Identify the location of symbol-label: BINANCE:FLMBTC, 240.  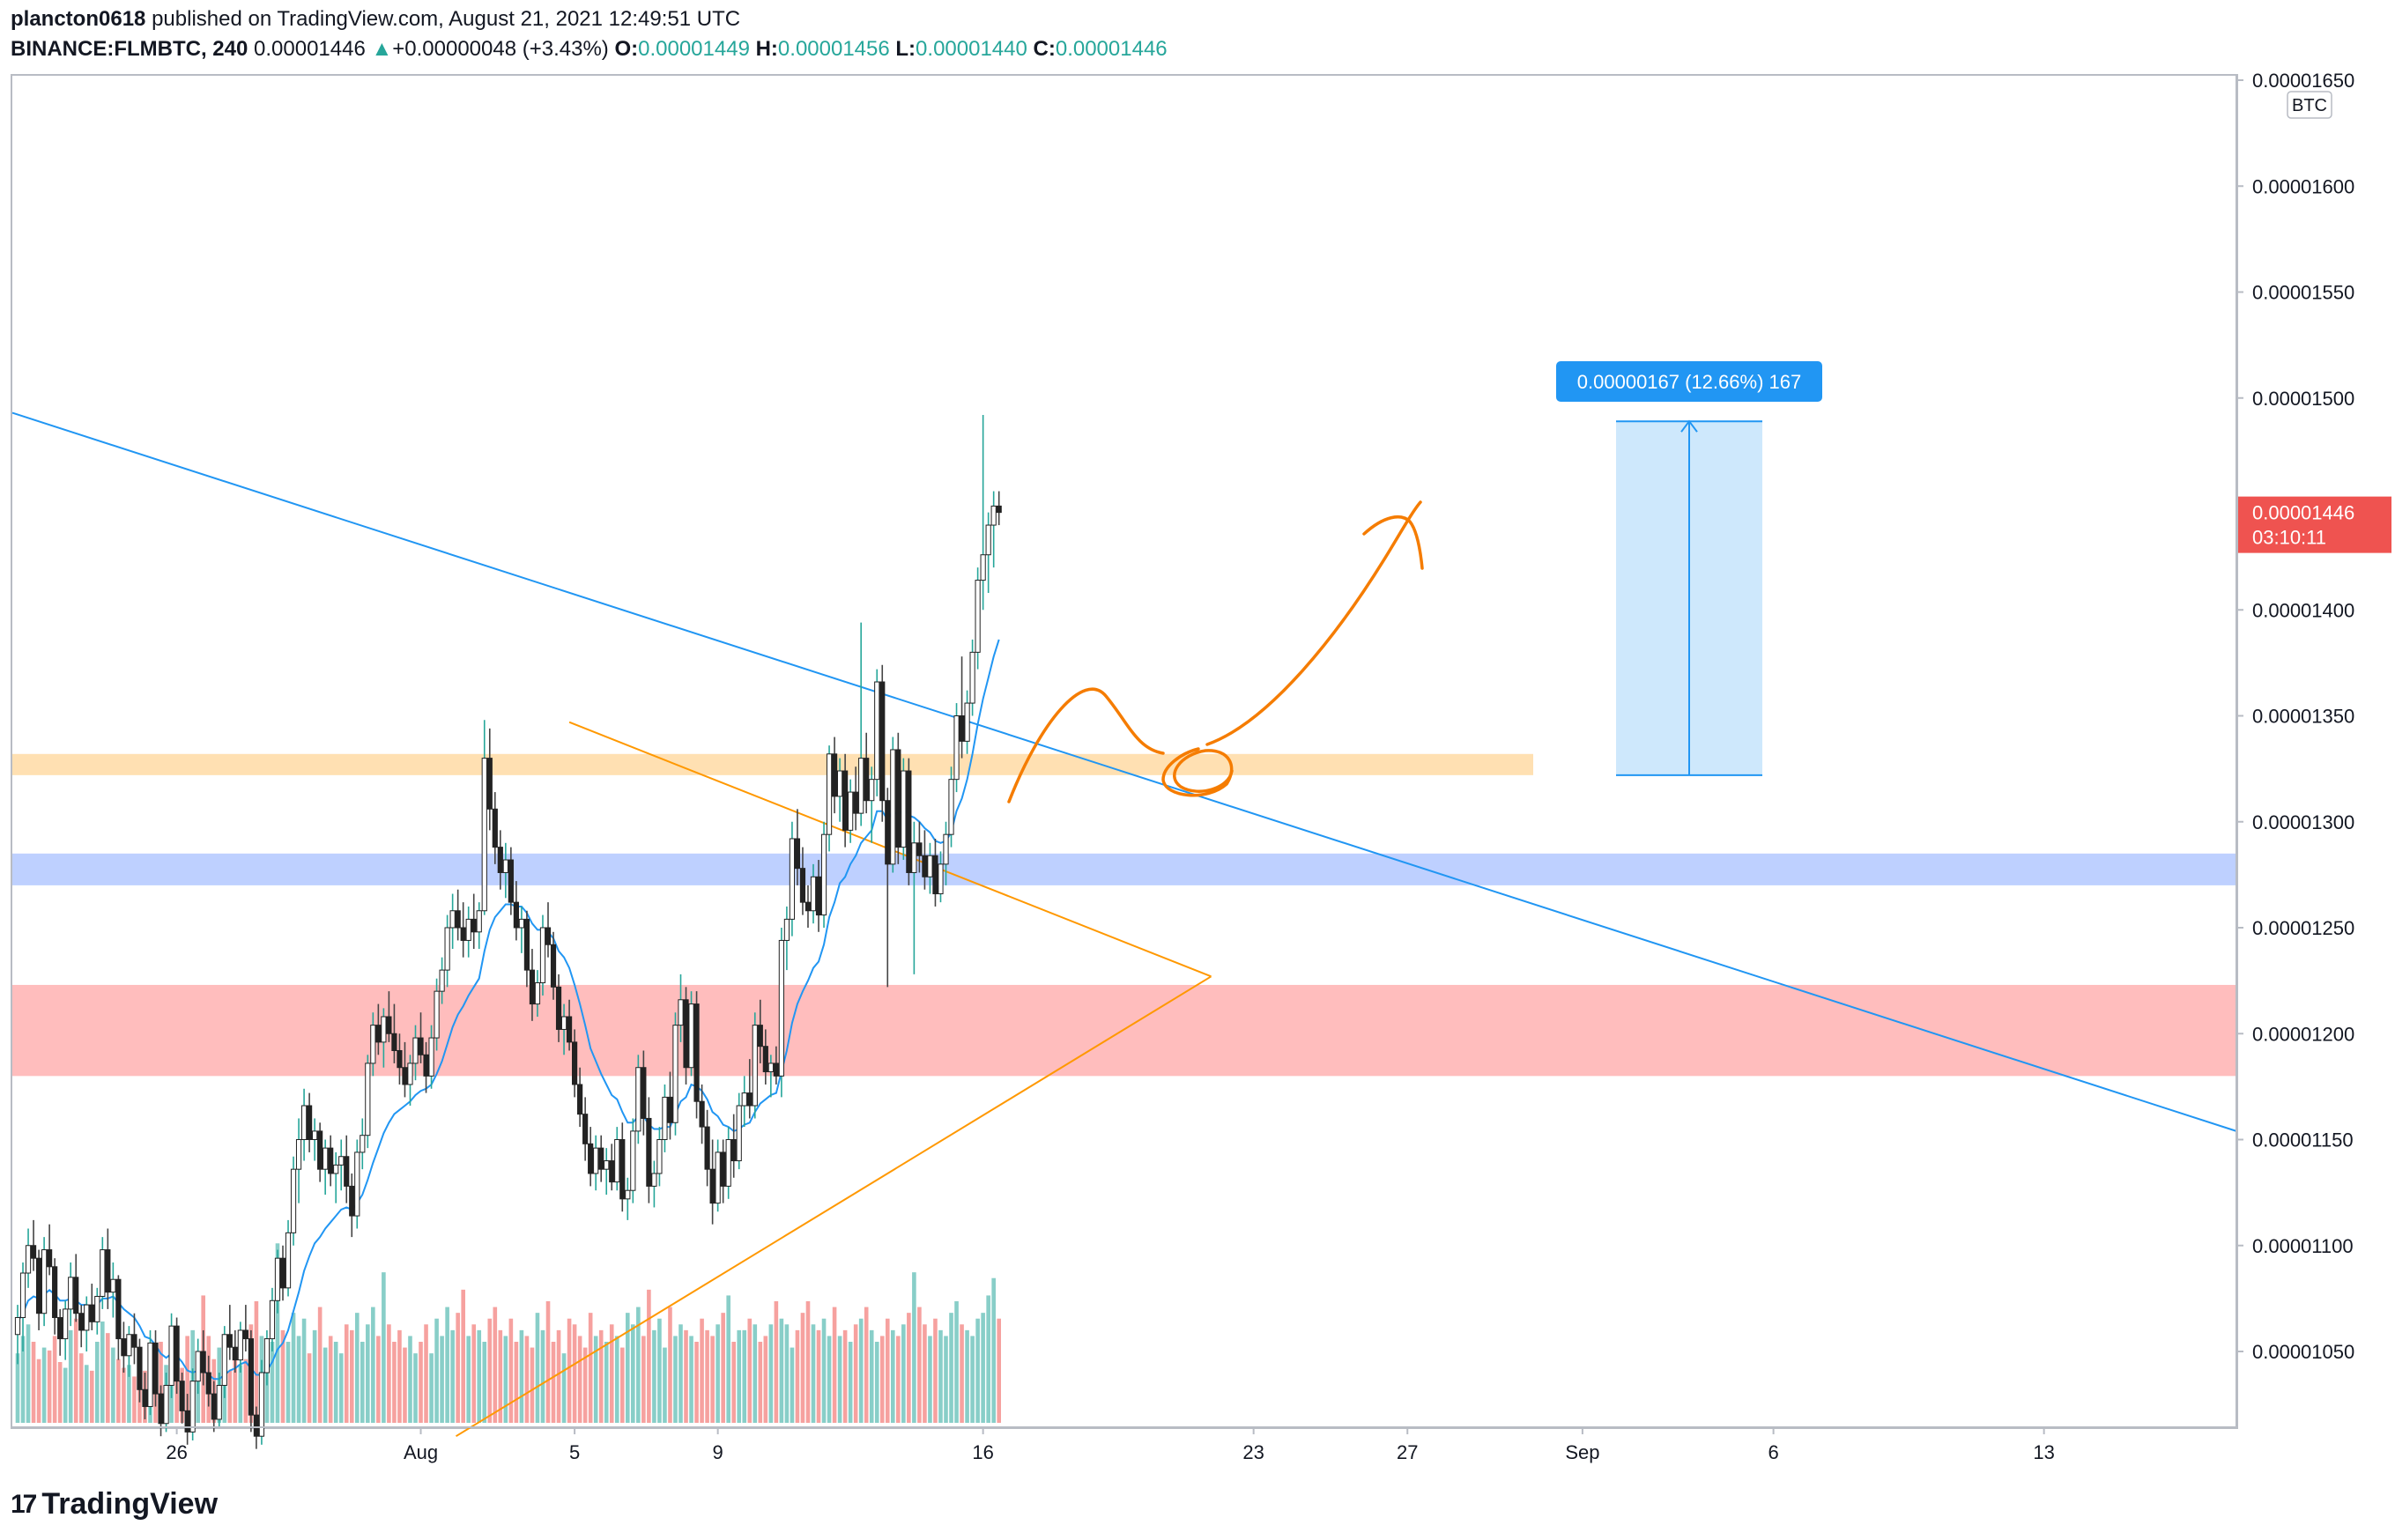
(129, 49).